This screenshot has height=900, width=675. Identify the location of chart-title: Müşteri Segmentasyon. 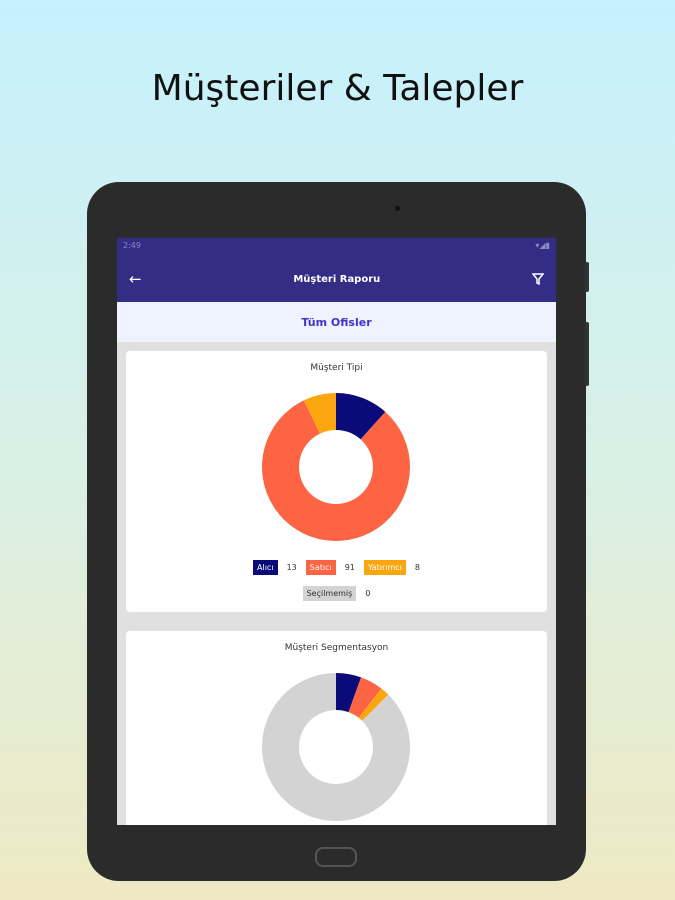
(336, 648).